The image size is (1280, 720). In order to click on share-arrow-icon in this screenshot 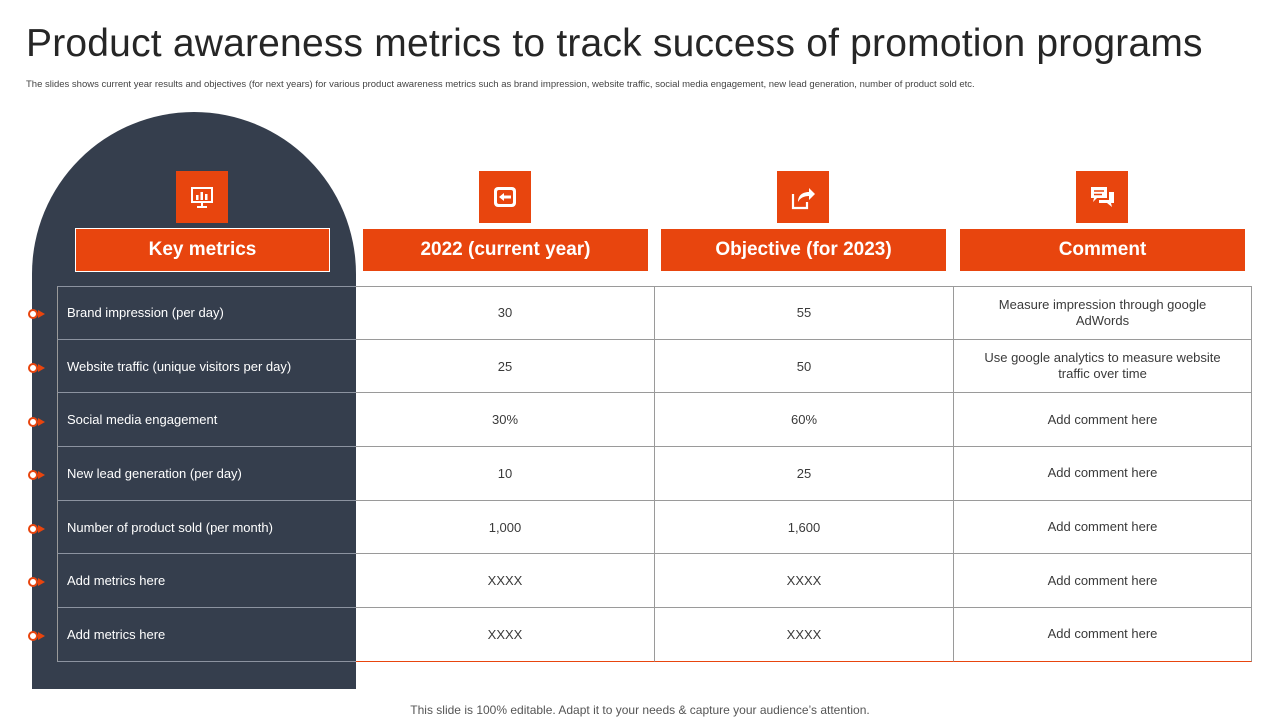, I will do `click(803, 197)`.